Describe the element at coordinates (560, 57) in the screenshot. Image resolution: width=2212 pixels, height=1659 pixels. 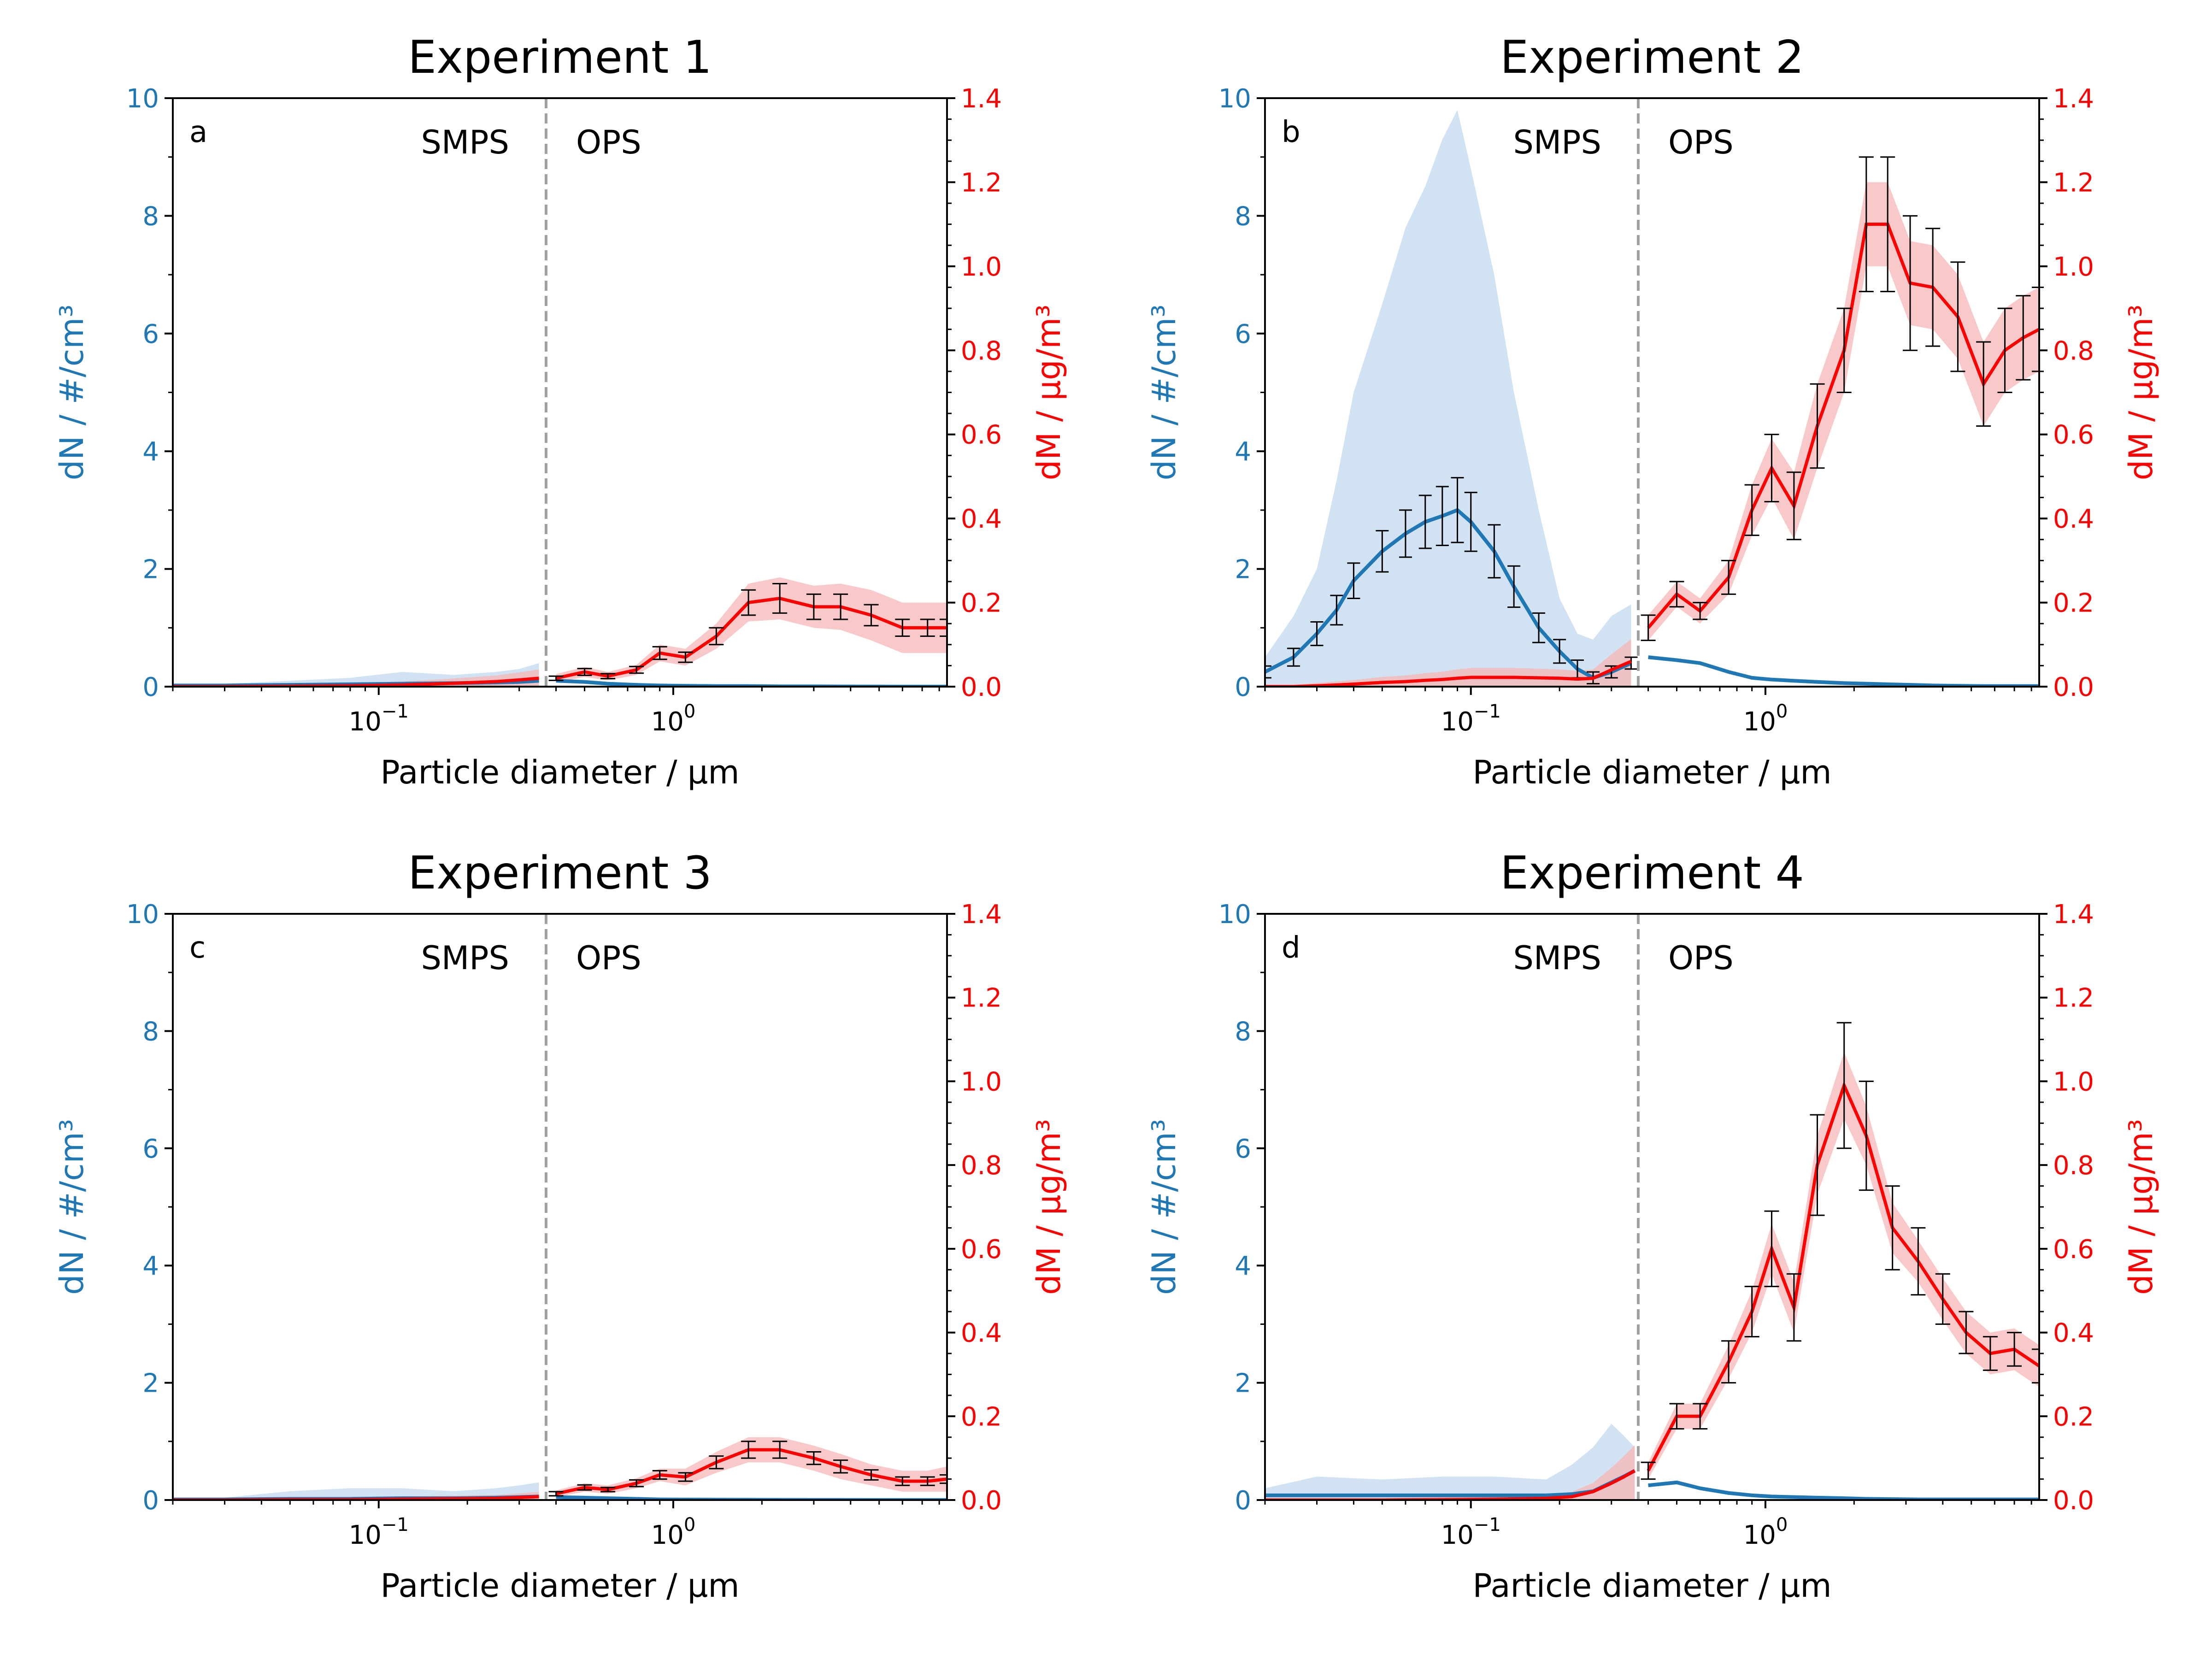
I see `panel-title: Experiment 1` at that location.